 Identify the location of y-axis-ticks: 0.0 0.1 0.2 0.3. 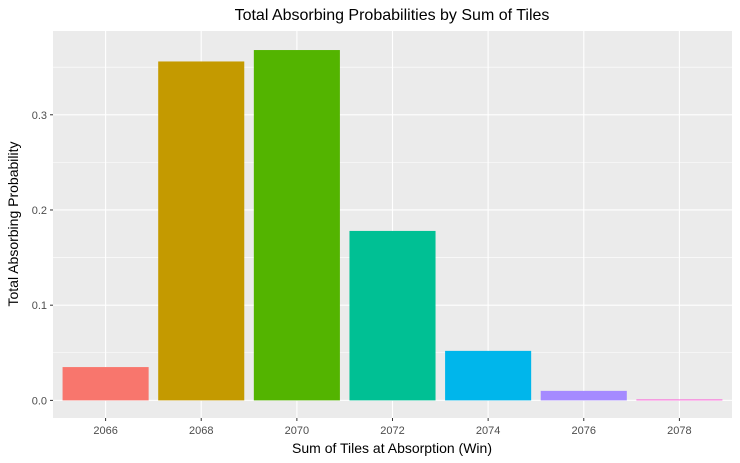
(42, 258).